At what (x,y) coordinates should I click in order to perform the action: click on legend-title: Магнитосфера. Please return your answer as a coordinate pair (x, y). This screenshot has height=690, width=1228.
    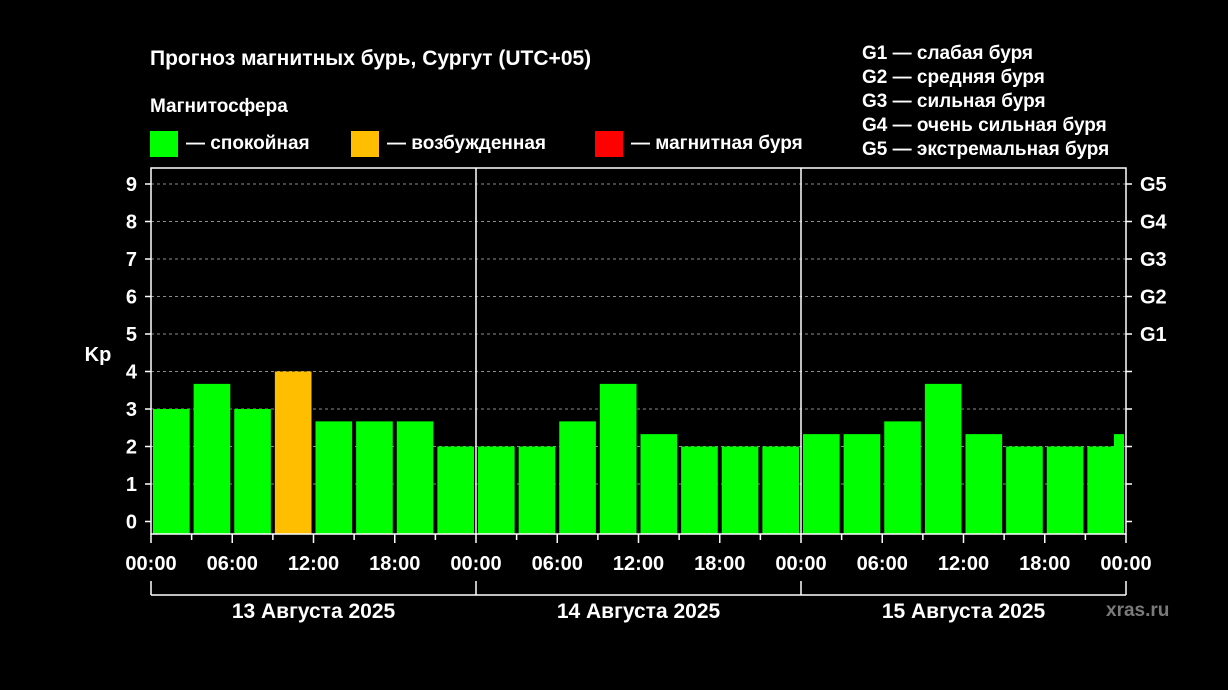
    Looking at the image, I should click on (219, 106).